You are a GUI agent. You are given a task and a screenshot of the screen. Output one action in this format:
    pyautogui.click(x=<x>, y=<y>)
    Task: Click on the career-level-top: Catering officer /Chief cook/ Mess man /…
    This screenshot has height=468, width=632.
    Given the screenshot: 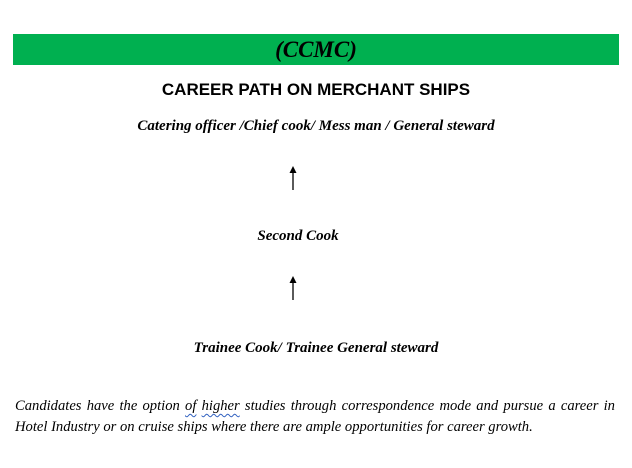 What is the action you would take?
    pyautogui.click(x=316, y=126)
    